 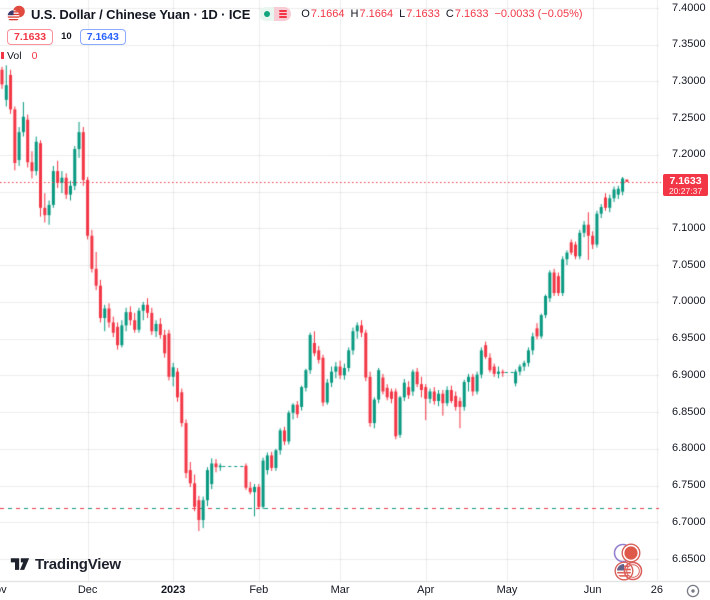 I want to click on tradingview-watermark: TradingView, so click(x=65, y=564).